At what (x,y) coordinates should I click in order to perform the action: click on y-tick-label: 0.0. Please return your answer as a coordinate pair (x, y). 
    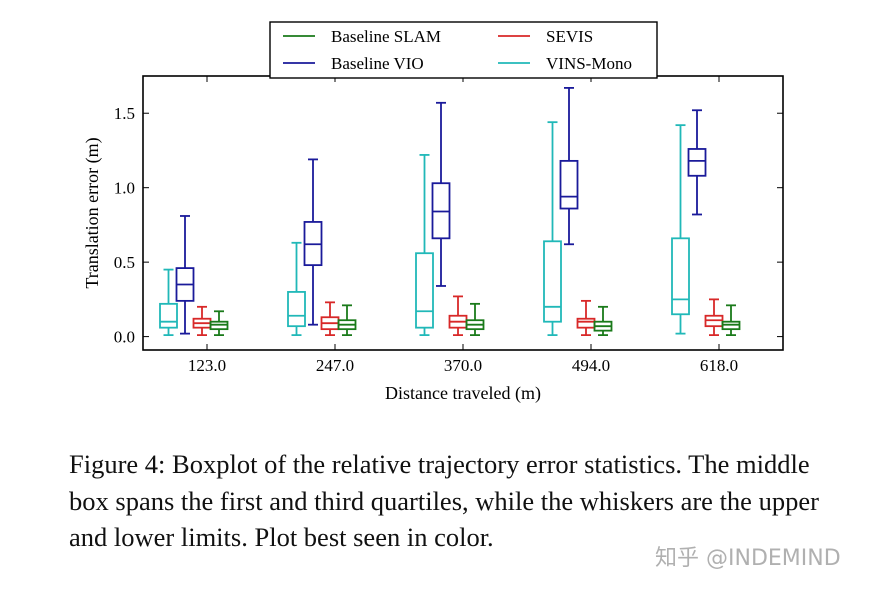
    Looking at the image, I should click on (124, 337).